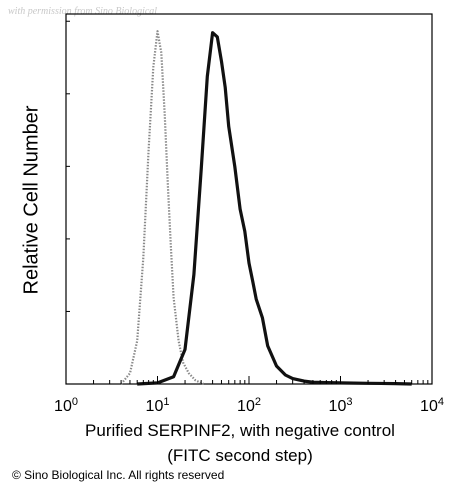  I want to click on negative-control-line, so click(162, 208).